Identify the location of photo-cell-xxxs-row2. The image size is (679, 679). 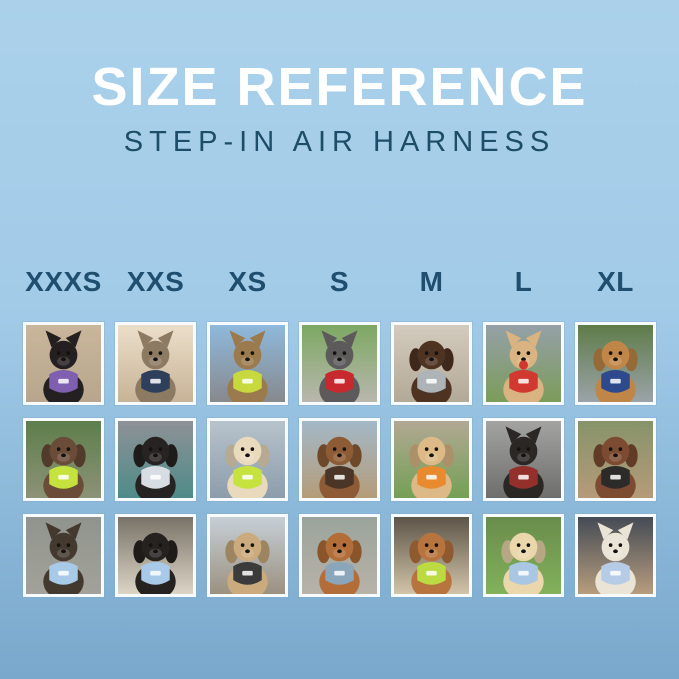
(63, 459).